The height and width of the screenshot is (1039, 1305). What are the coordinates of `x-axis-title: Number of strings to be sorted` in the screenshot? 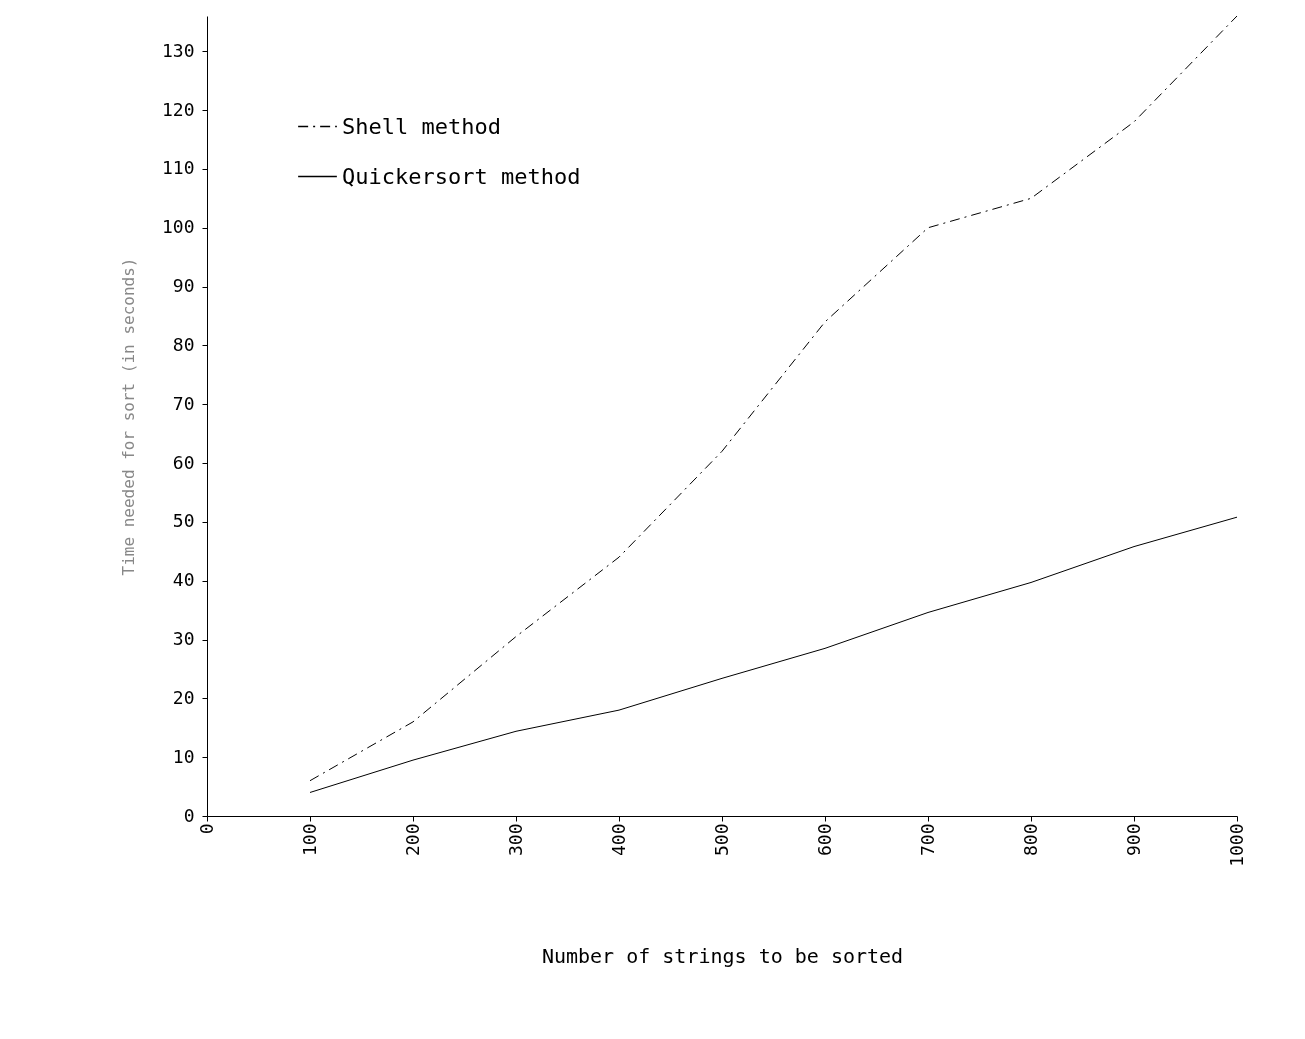 It's located at (722, 955).